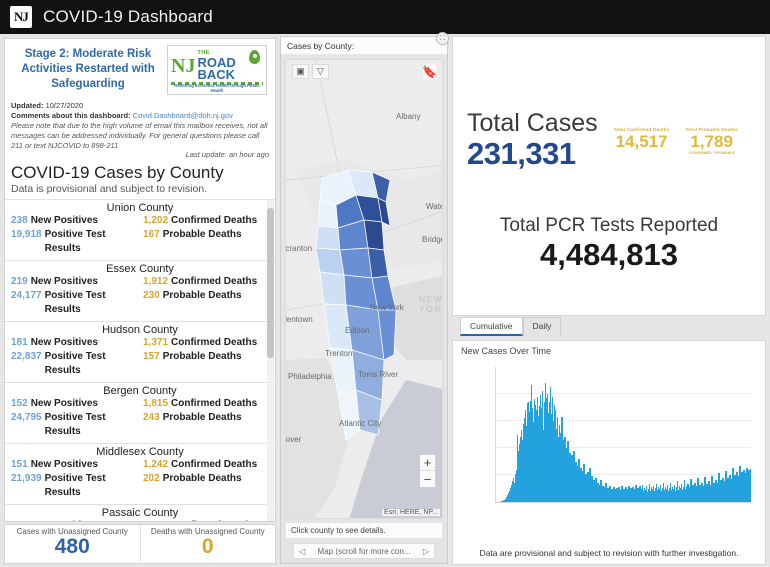 This screenshot has width=770, height=567. Describe the element at coordinates (320, 71) in the screenshot. I see `chevron-down-icon: ▽` at that location.